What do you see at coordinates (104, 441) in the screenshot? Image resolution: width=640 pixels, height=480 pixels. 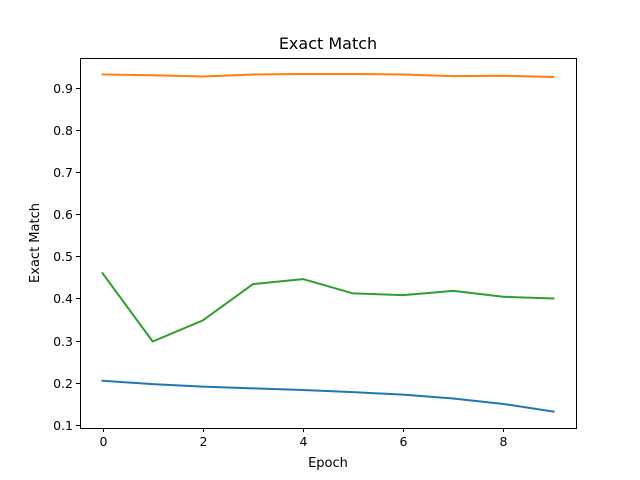 I see `x-tick-label: 0` at bounding box center [104, 441].